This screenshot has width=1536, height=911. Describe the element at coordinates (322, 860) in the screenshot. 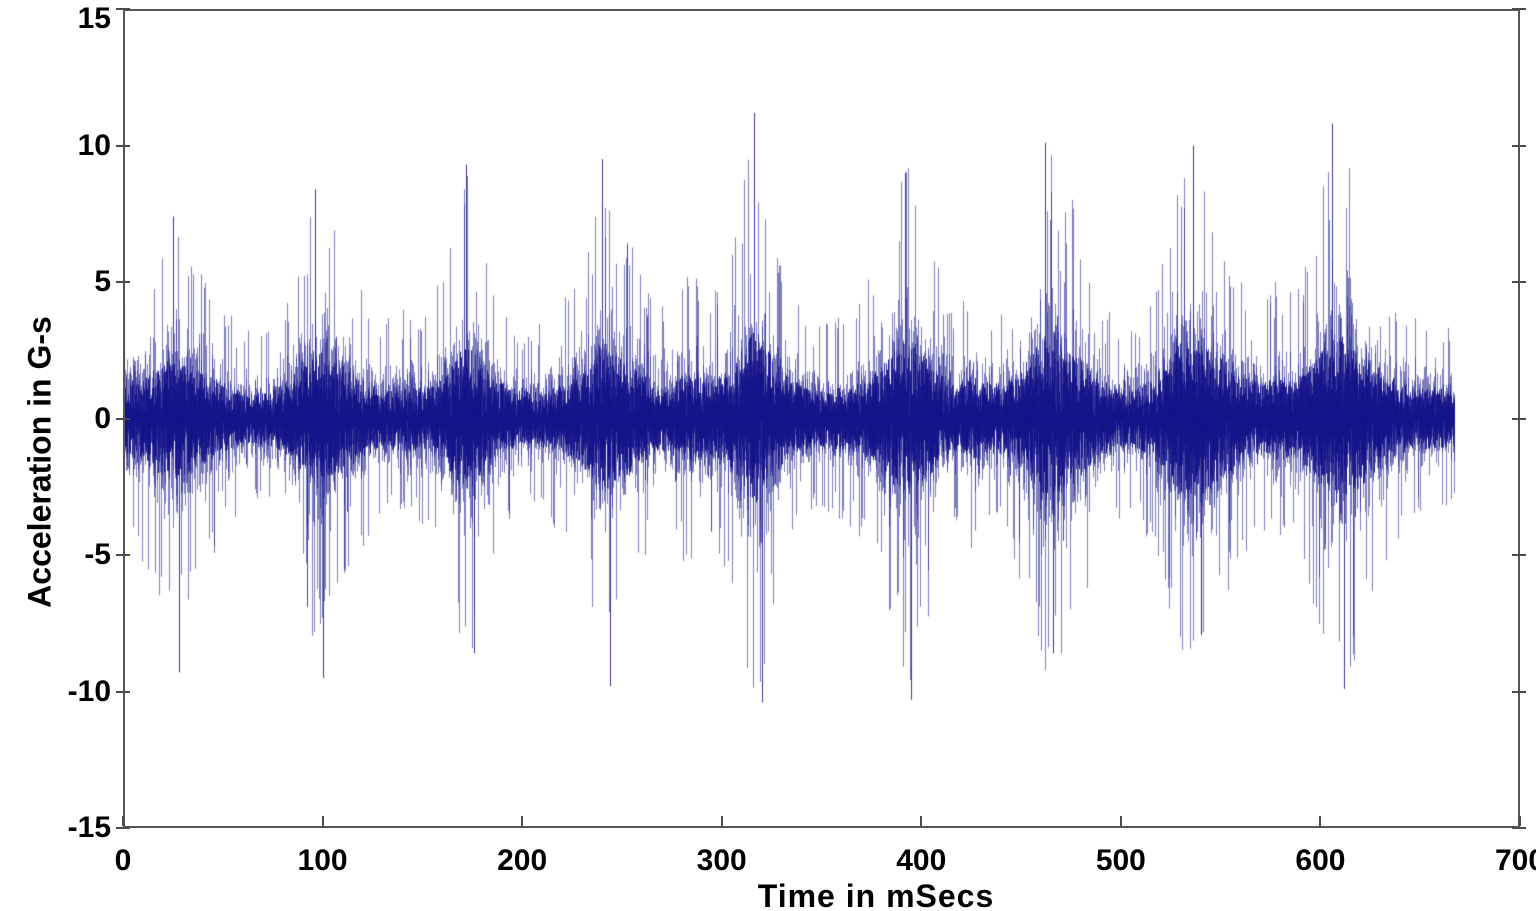

I see `x-tick-label: 100` at that location.